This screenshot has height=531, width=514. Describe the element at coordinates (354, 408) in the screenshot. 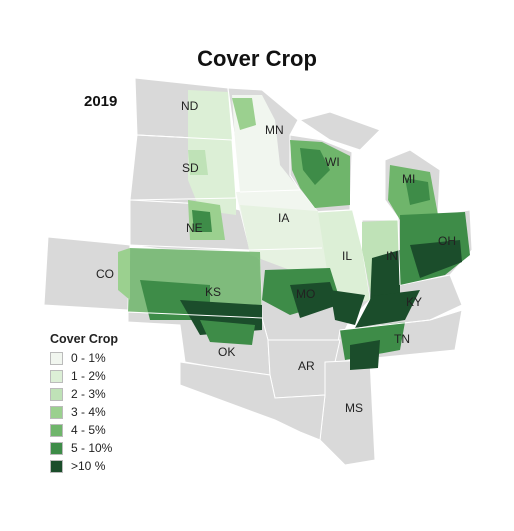

I see `label-ms: MS` at that location.